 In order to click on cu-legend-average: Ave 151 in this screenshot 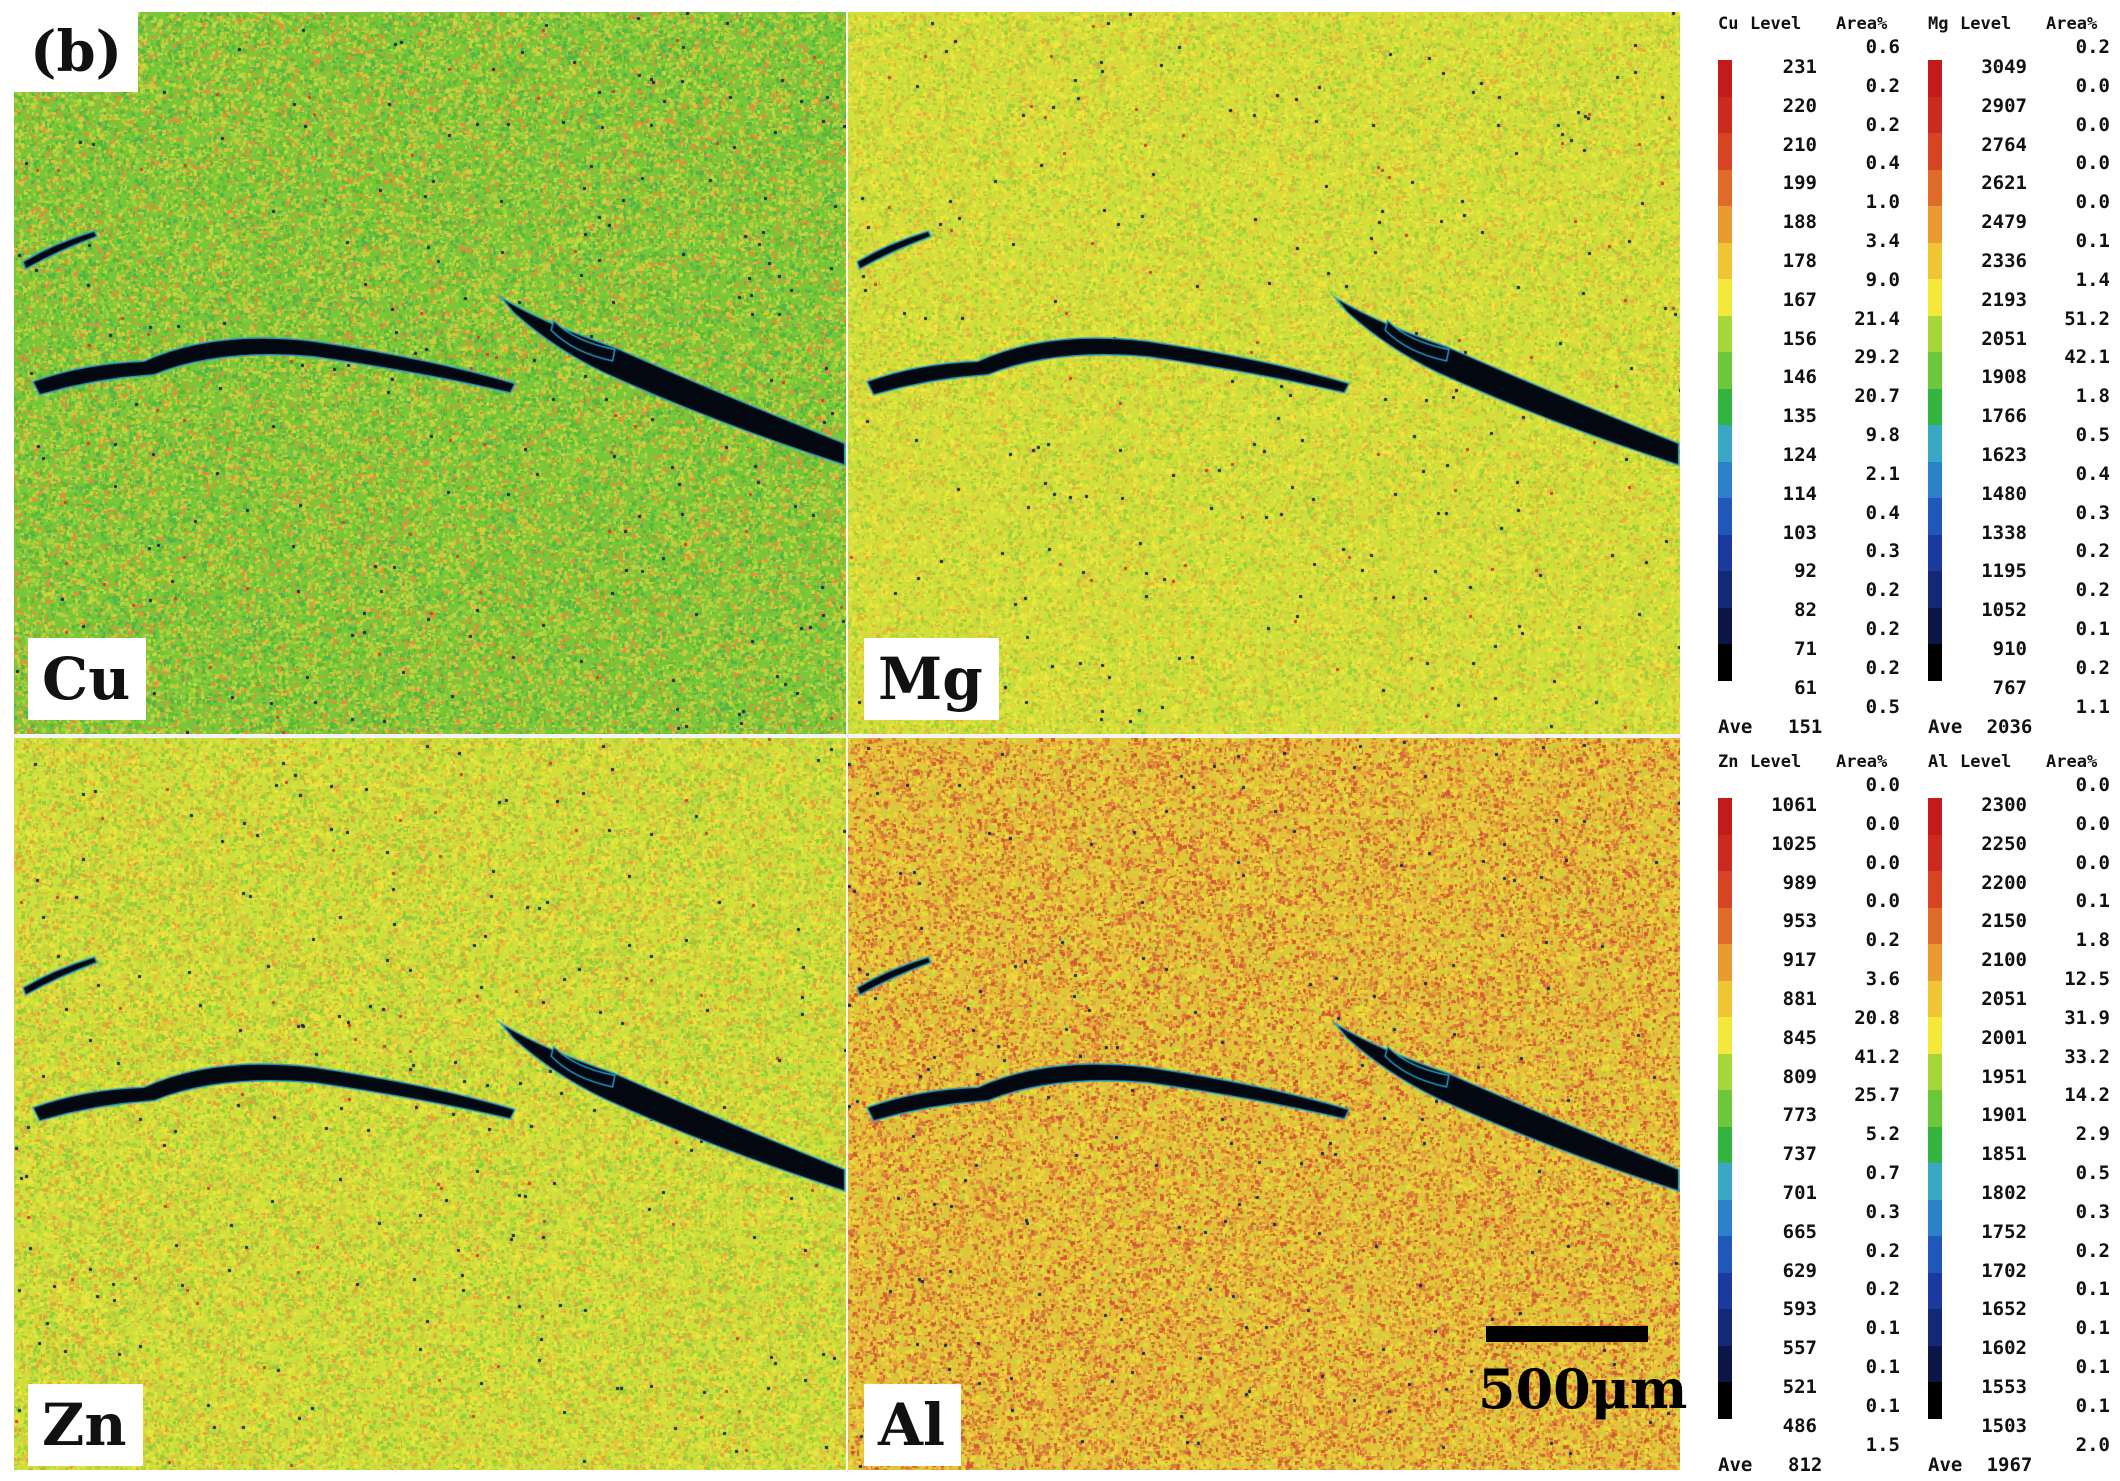, I will do `click(1770, 727)`.